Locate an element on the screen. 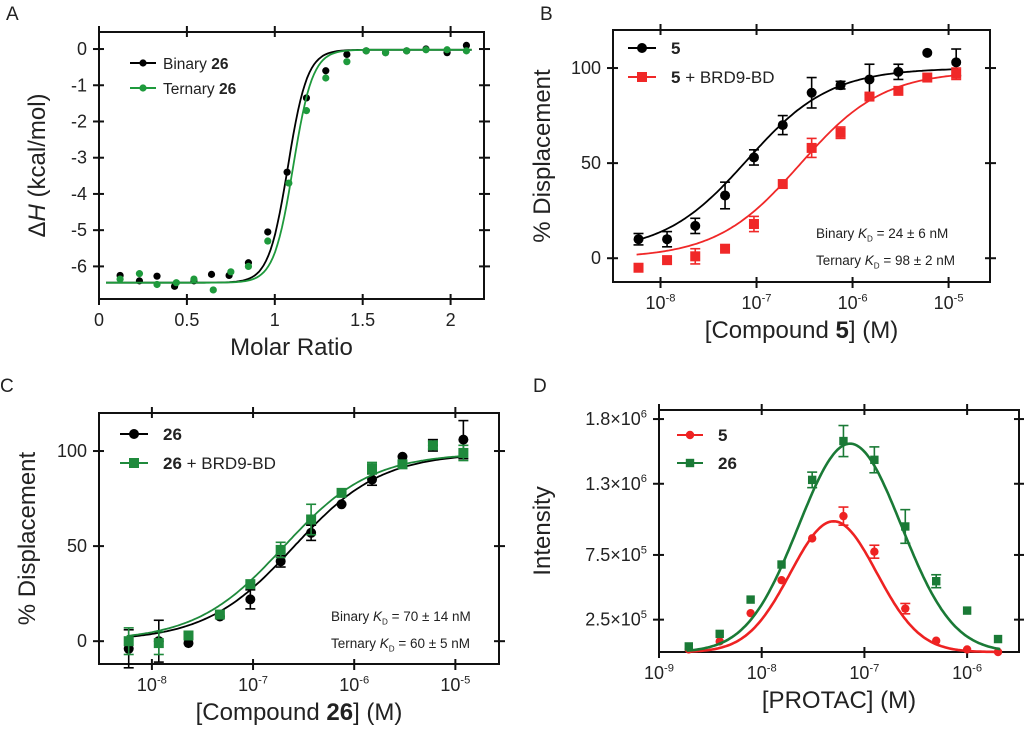  y-tick-label: -4 is located at coordinates (79, 194).